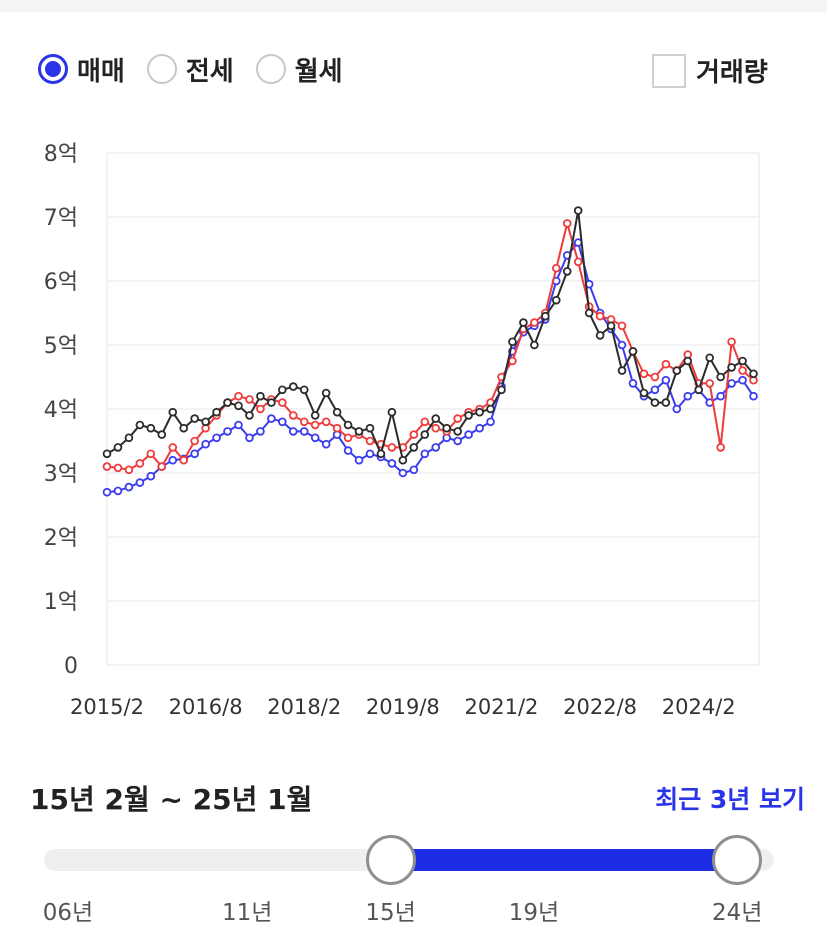 This screenshot has height=931, width=827. What do you see at coordinates (669, 70) in the screenshot?
I see `volume-checkbox` at bounding box center [669, 70].